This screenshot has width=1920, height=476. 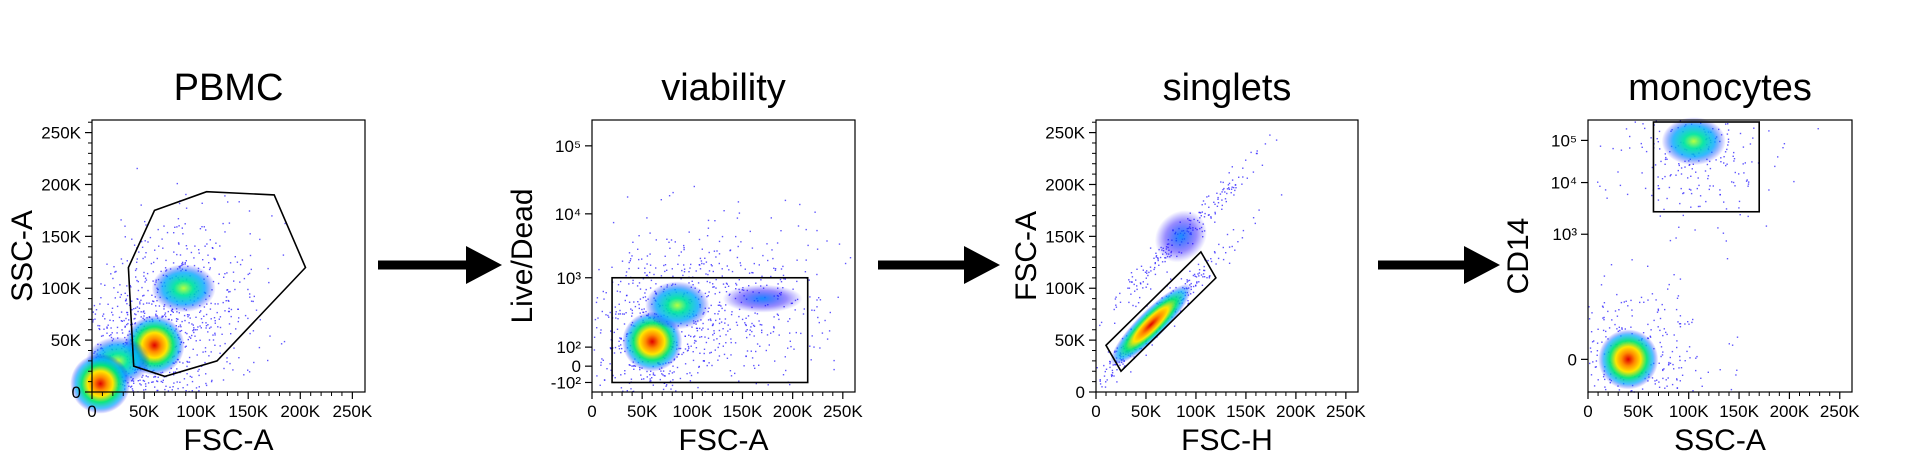 What do you see at coordinates (566, 382) in the screenshot?
I see `y-tick-label: -10²` at bounding box center [566, 382].